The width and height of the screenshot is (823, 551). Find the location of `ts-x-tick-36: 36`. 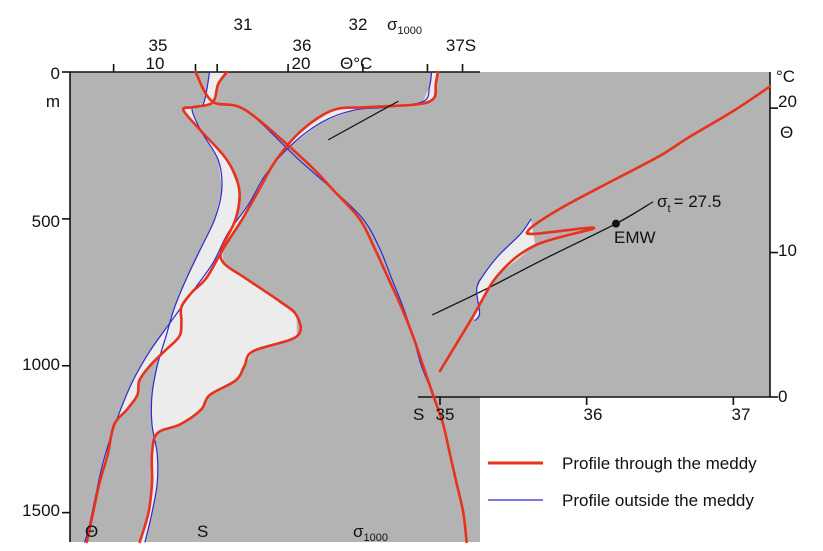

ts-x-tick-36: 36 is located at coordinates (593, 414).